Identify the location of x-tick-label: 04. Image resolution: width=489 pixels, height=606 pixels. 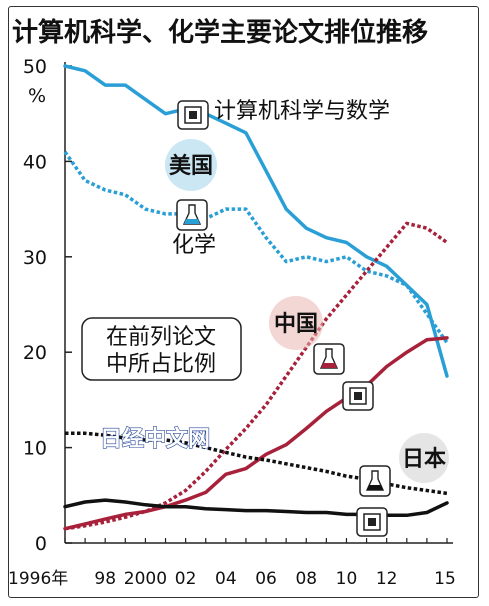
(226, 579).